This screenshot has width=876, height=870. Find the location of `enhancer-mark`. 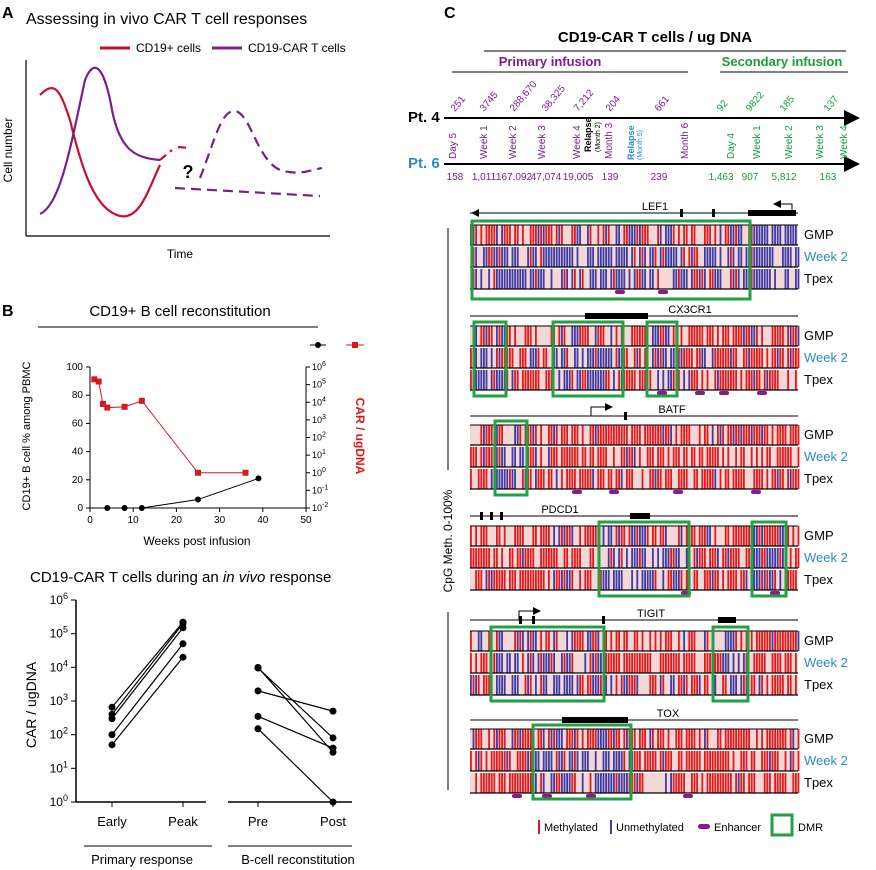

enhancer-mark is located at coordinates (662, 393).